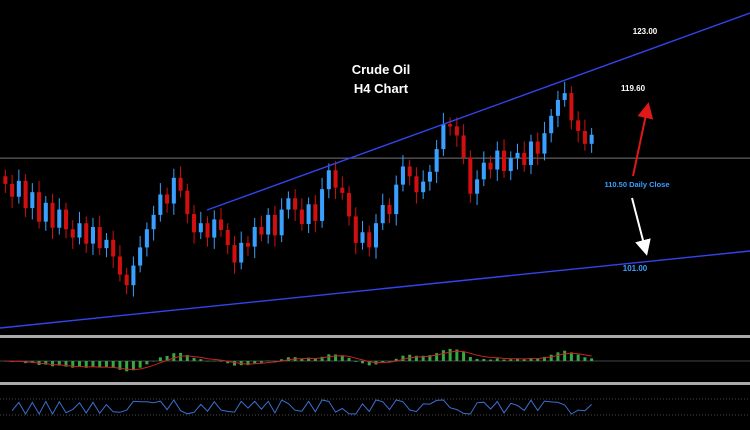  I want to click on price-label-mid: 119.60, so click(633, 88).